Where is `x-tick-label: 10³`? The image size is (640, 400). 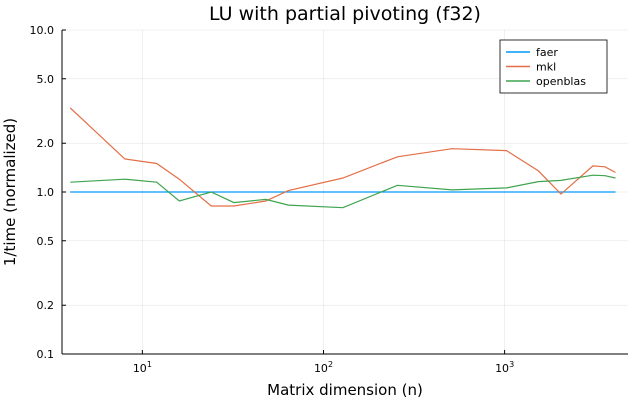
x-tick-label: 10³ is located at coordinates (504, 367).